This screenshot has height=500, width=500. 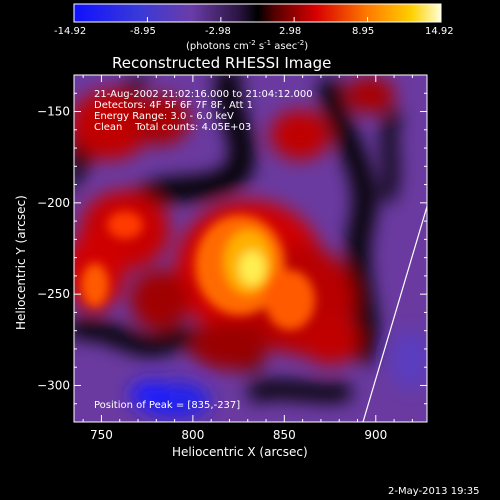 What do you see at coordinates (70, 31) in the screenshot?
I see `colorbar-tick-label: -14.92` at bounding box center [70, 31].